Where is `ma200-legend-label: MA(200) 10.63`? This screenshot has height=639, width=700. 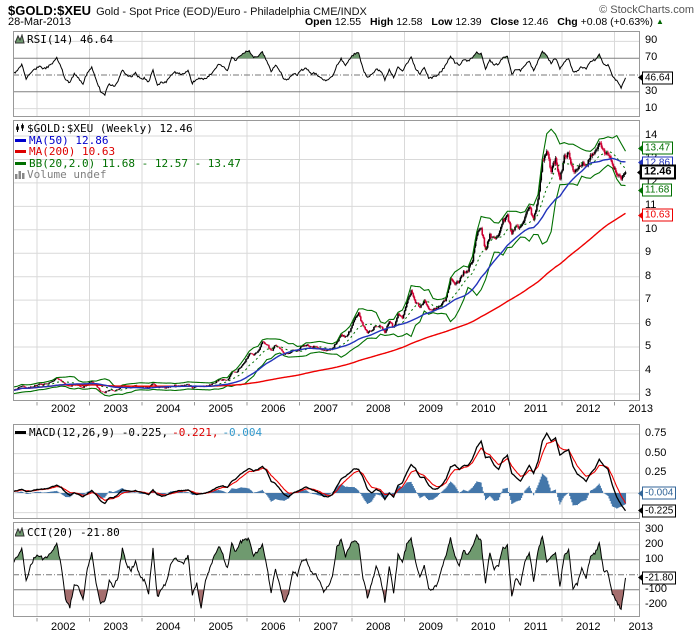
ma200-legend-label: MA(200) 10.63 is located at coordinates (72, 151).